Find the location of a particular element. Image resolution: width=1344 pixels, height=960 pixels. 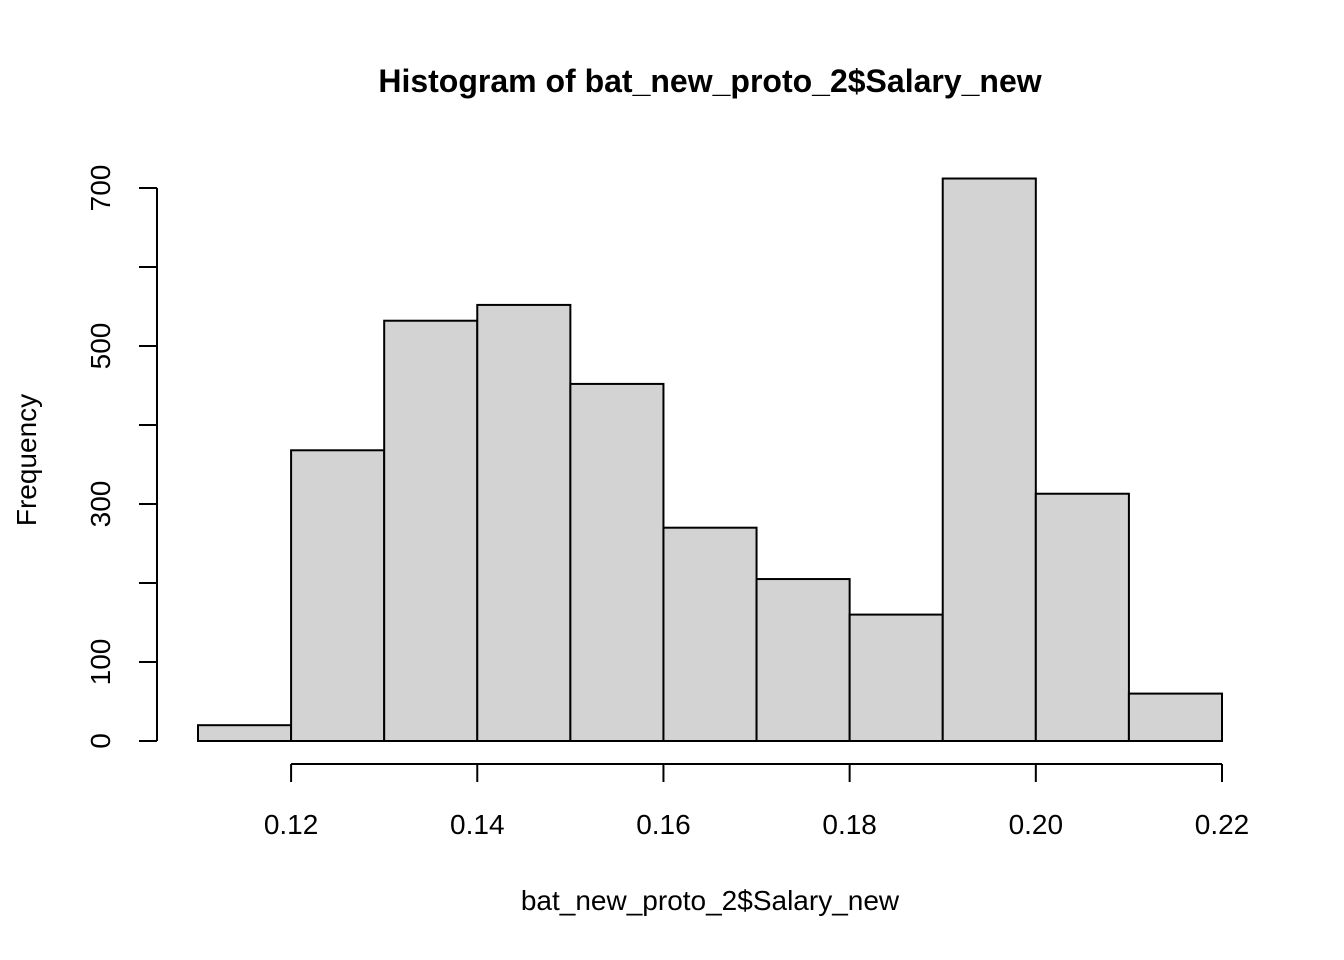

y-tick-label-100: 100 is located at coordinates (100, 662).